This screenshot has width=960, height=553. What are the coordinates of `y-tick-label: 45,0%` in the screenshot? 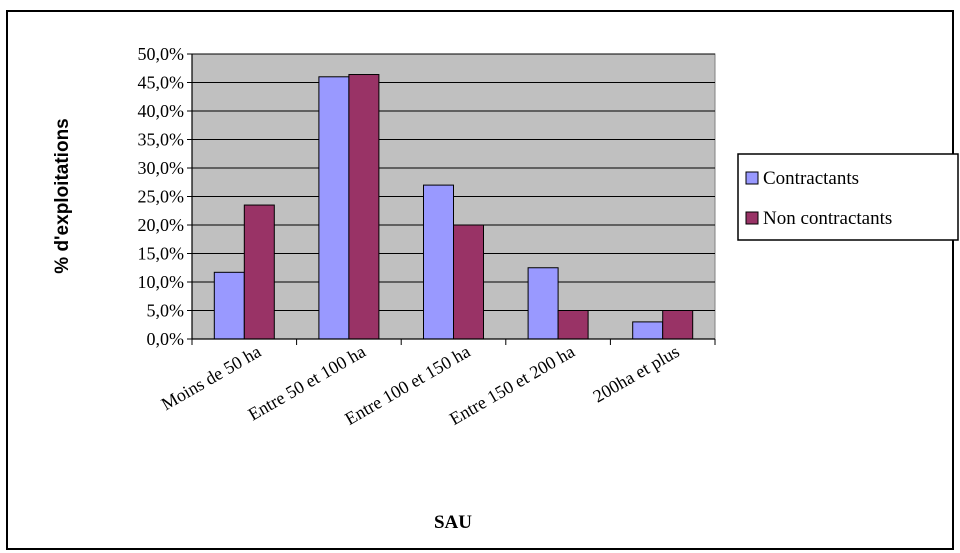 It's located at (161, 83).